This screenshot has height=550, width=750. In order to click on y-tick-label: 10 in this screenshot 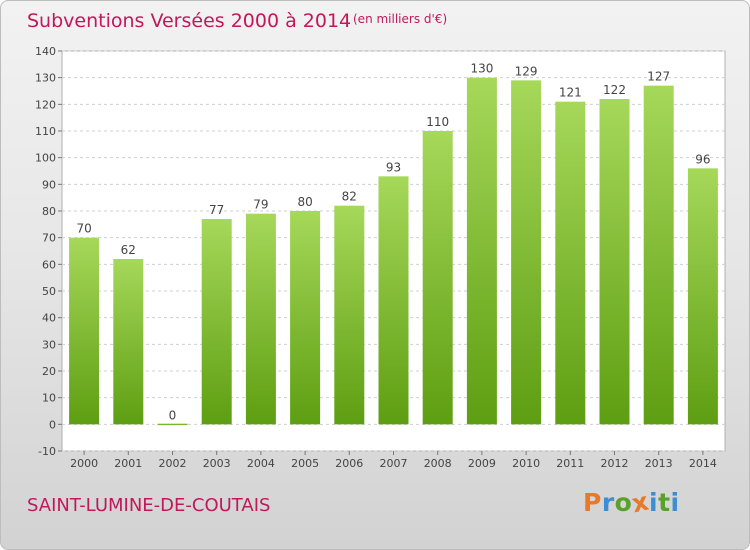, I will do `click(49, 398)`.